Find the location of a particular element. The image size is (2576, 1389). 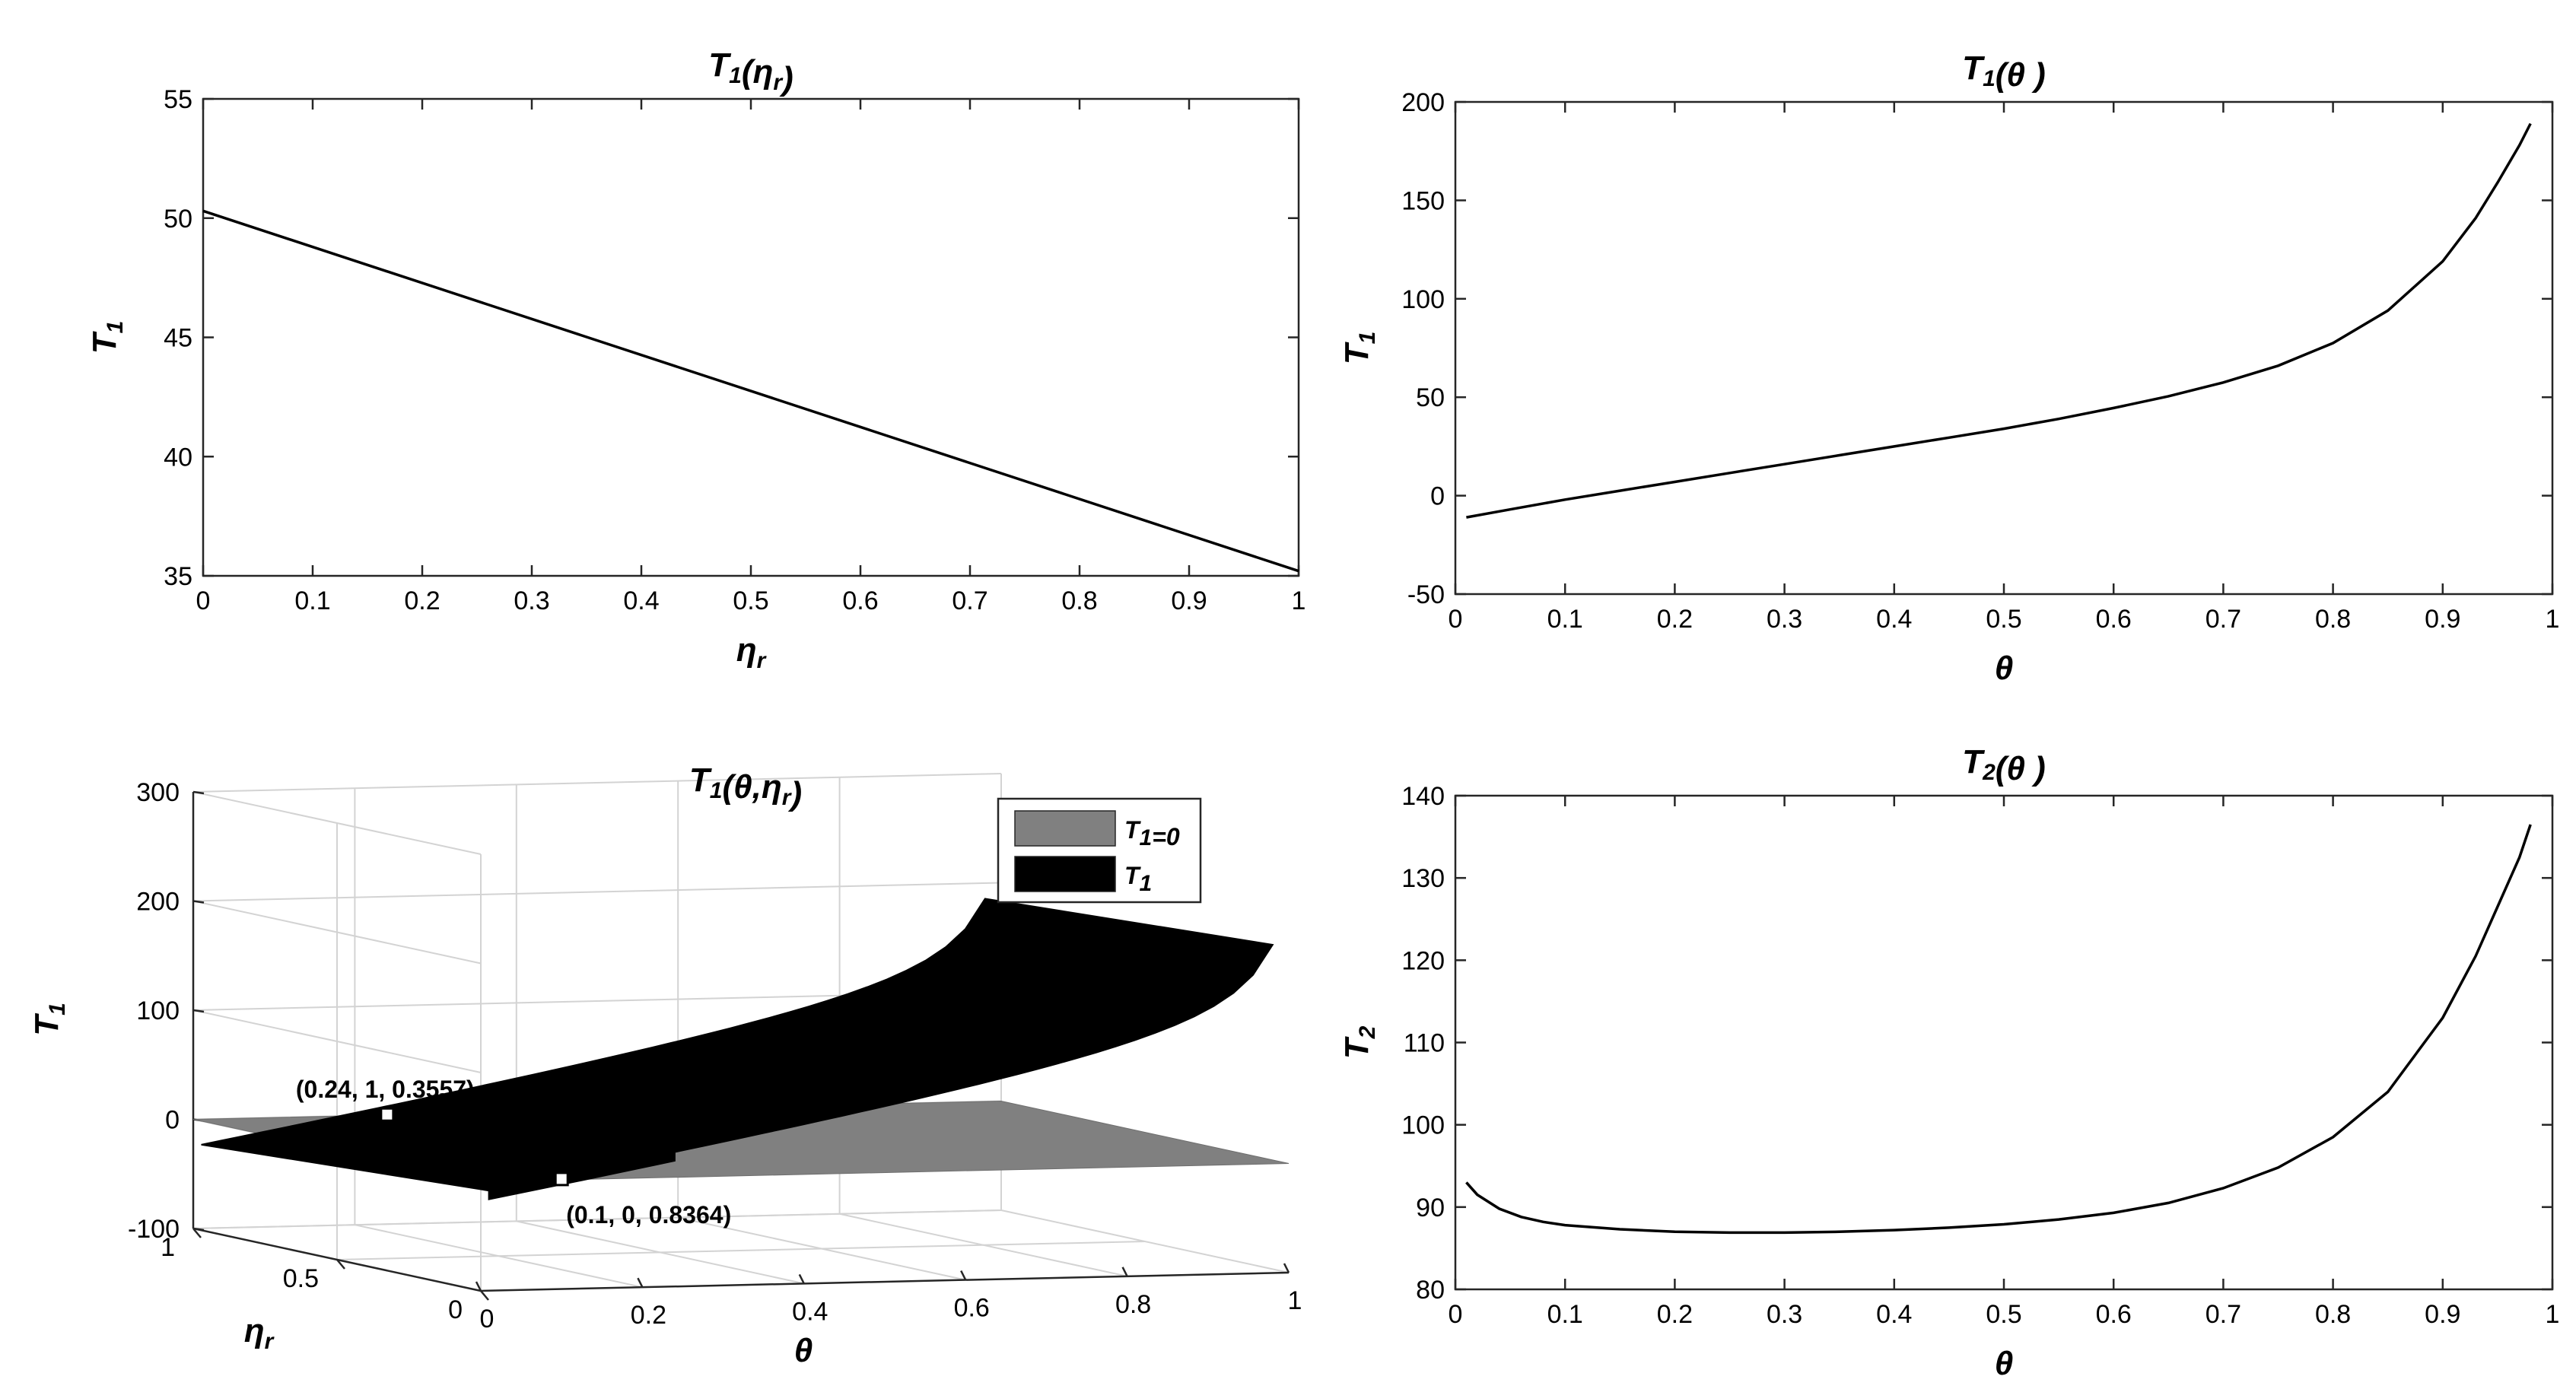

theta-axis is located at coordinates (885, 1281).